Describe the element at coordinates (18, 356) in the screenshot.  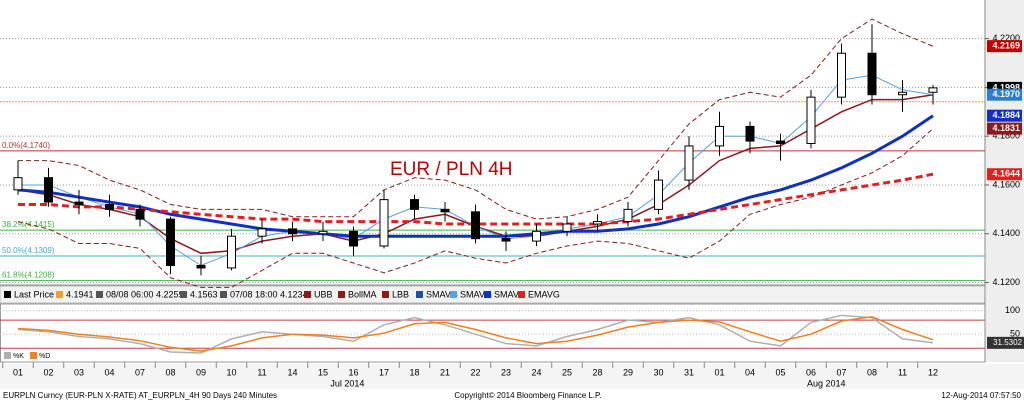
I see `legend-entry: %K` at that location.